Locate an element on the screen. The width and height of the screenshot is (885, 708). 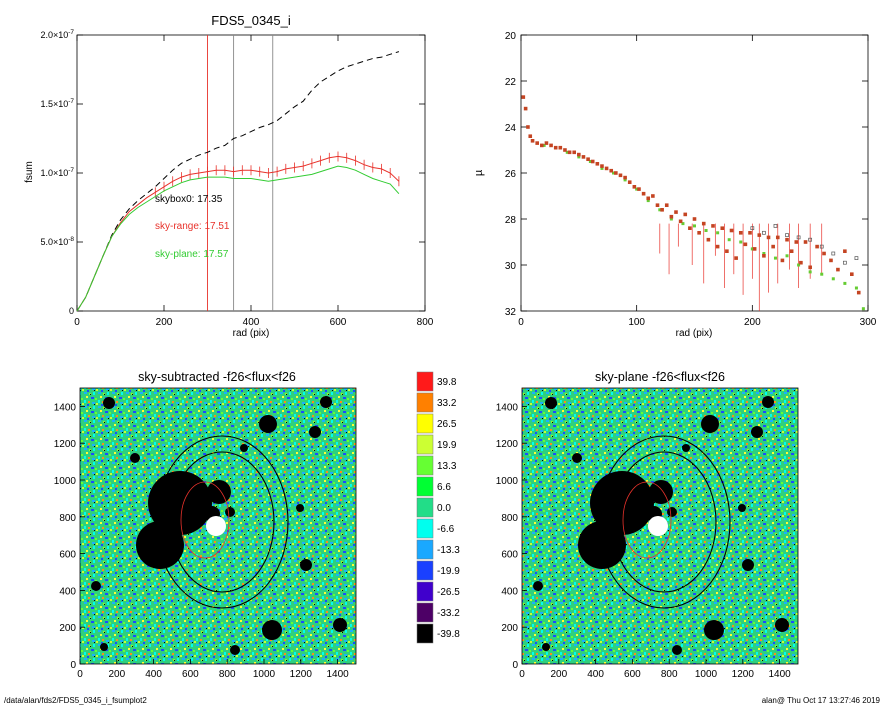
footer-timestamp: alan@ Thu Oct 17 13:27:46 2019 is located at coordinates (821, 700).